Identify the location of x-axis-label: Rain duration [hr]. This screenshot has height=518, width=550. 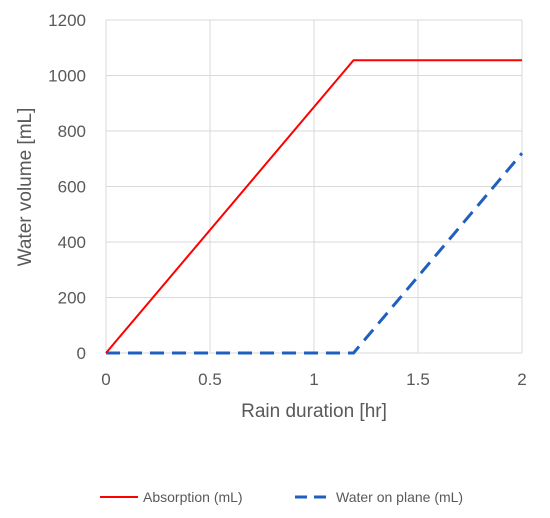
(314, 411).